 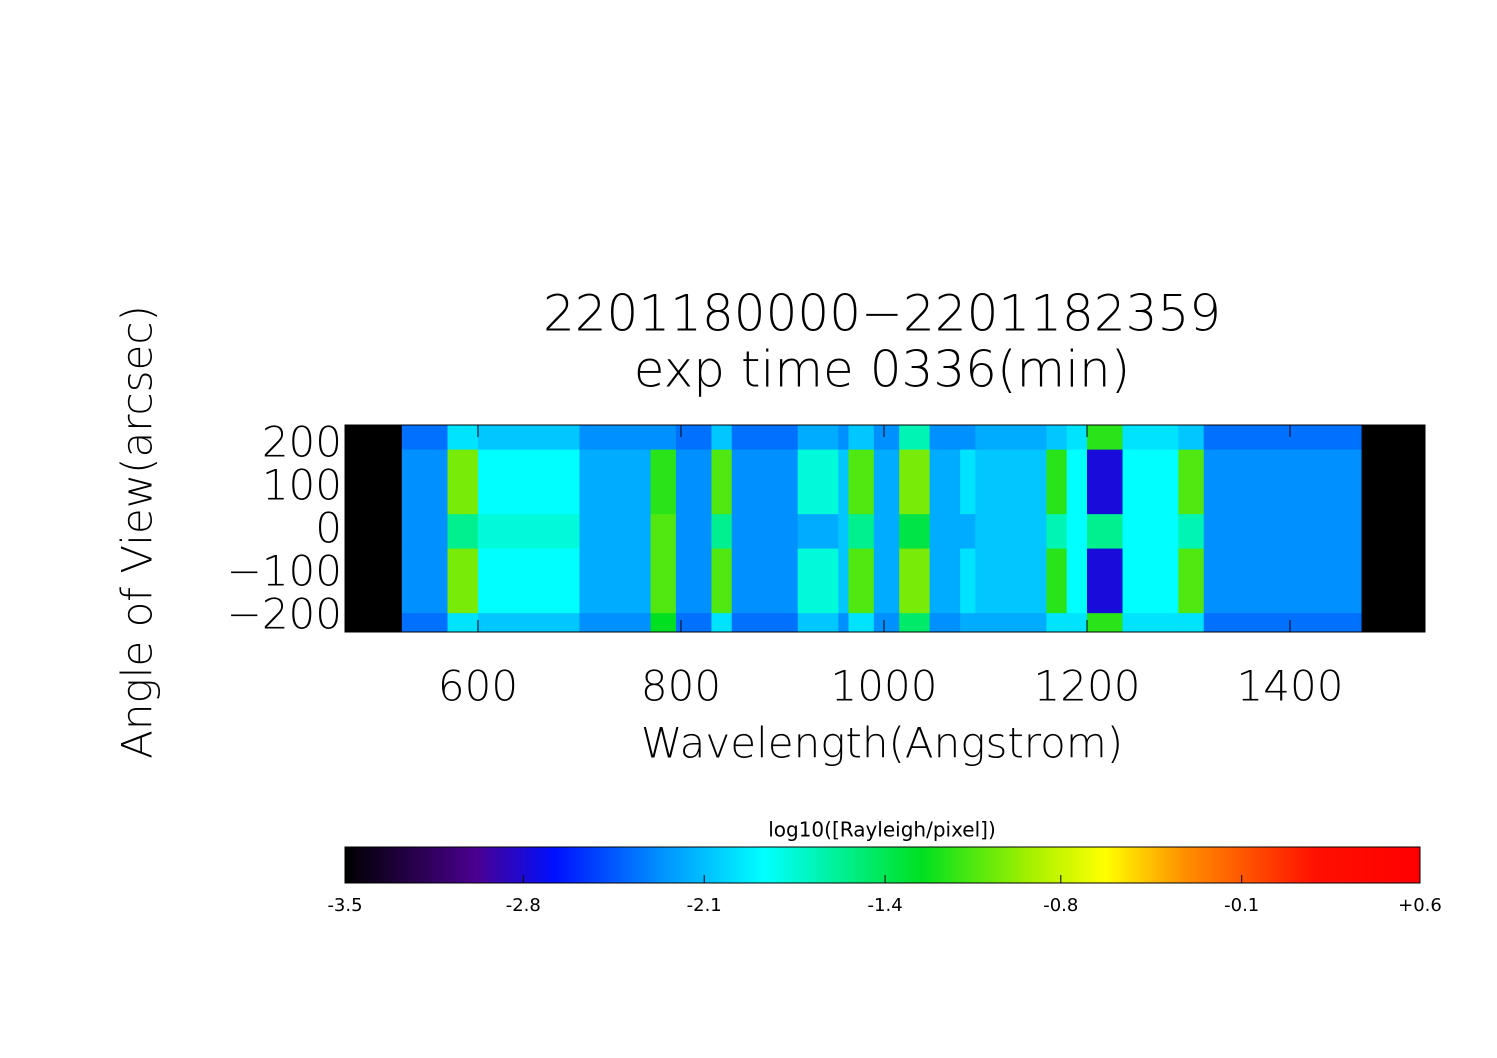 What do you see at coordinates (882, 865) in the screenshot?
I see `colorbar` at bounding box center [882, 865].